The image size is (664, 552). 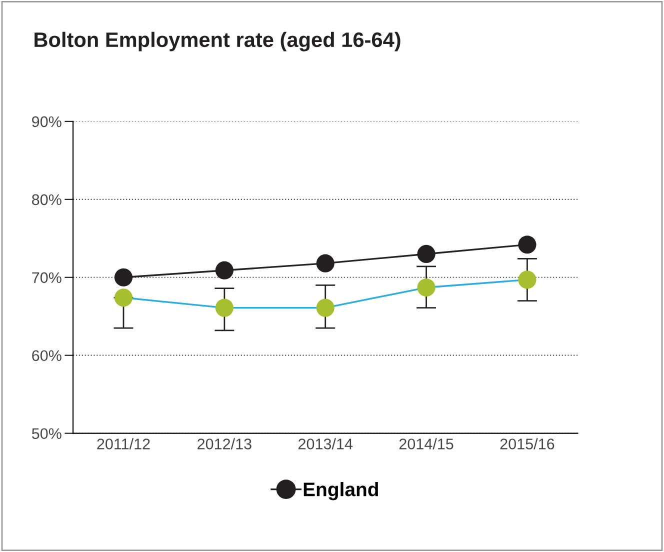 What do you see at coordinates (47, 434) in the screenshot?
I see `y-tick-label: 50%` at bounding box center [47, 434].